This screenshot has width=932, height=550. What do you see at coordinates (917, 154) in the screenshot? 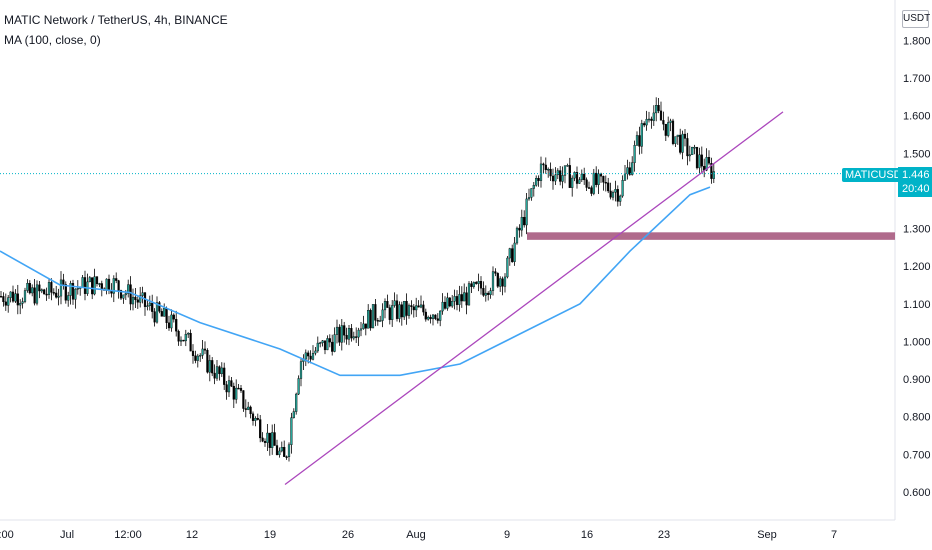
I see `price-tick-label: 1.500` at bounding box center [917, 154].